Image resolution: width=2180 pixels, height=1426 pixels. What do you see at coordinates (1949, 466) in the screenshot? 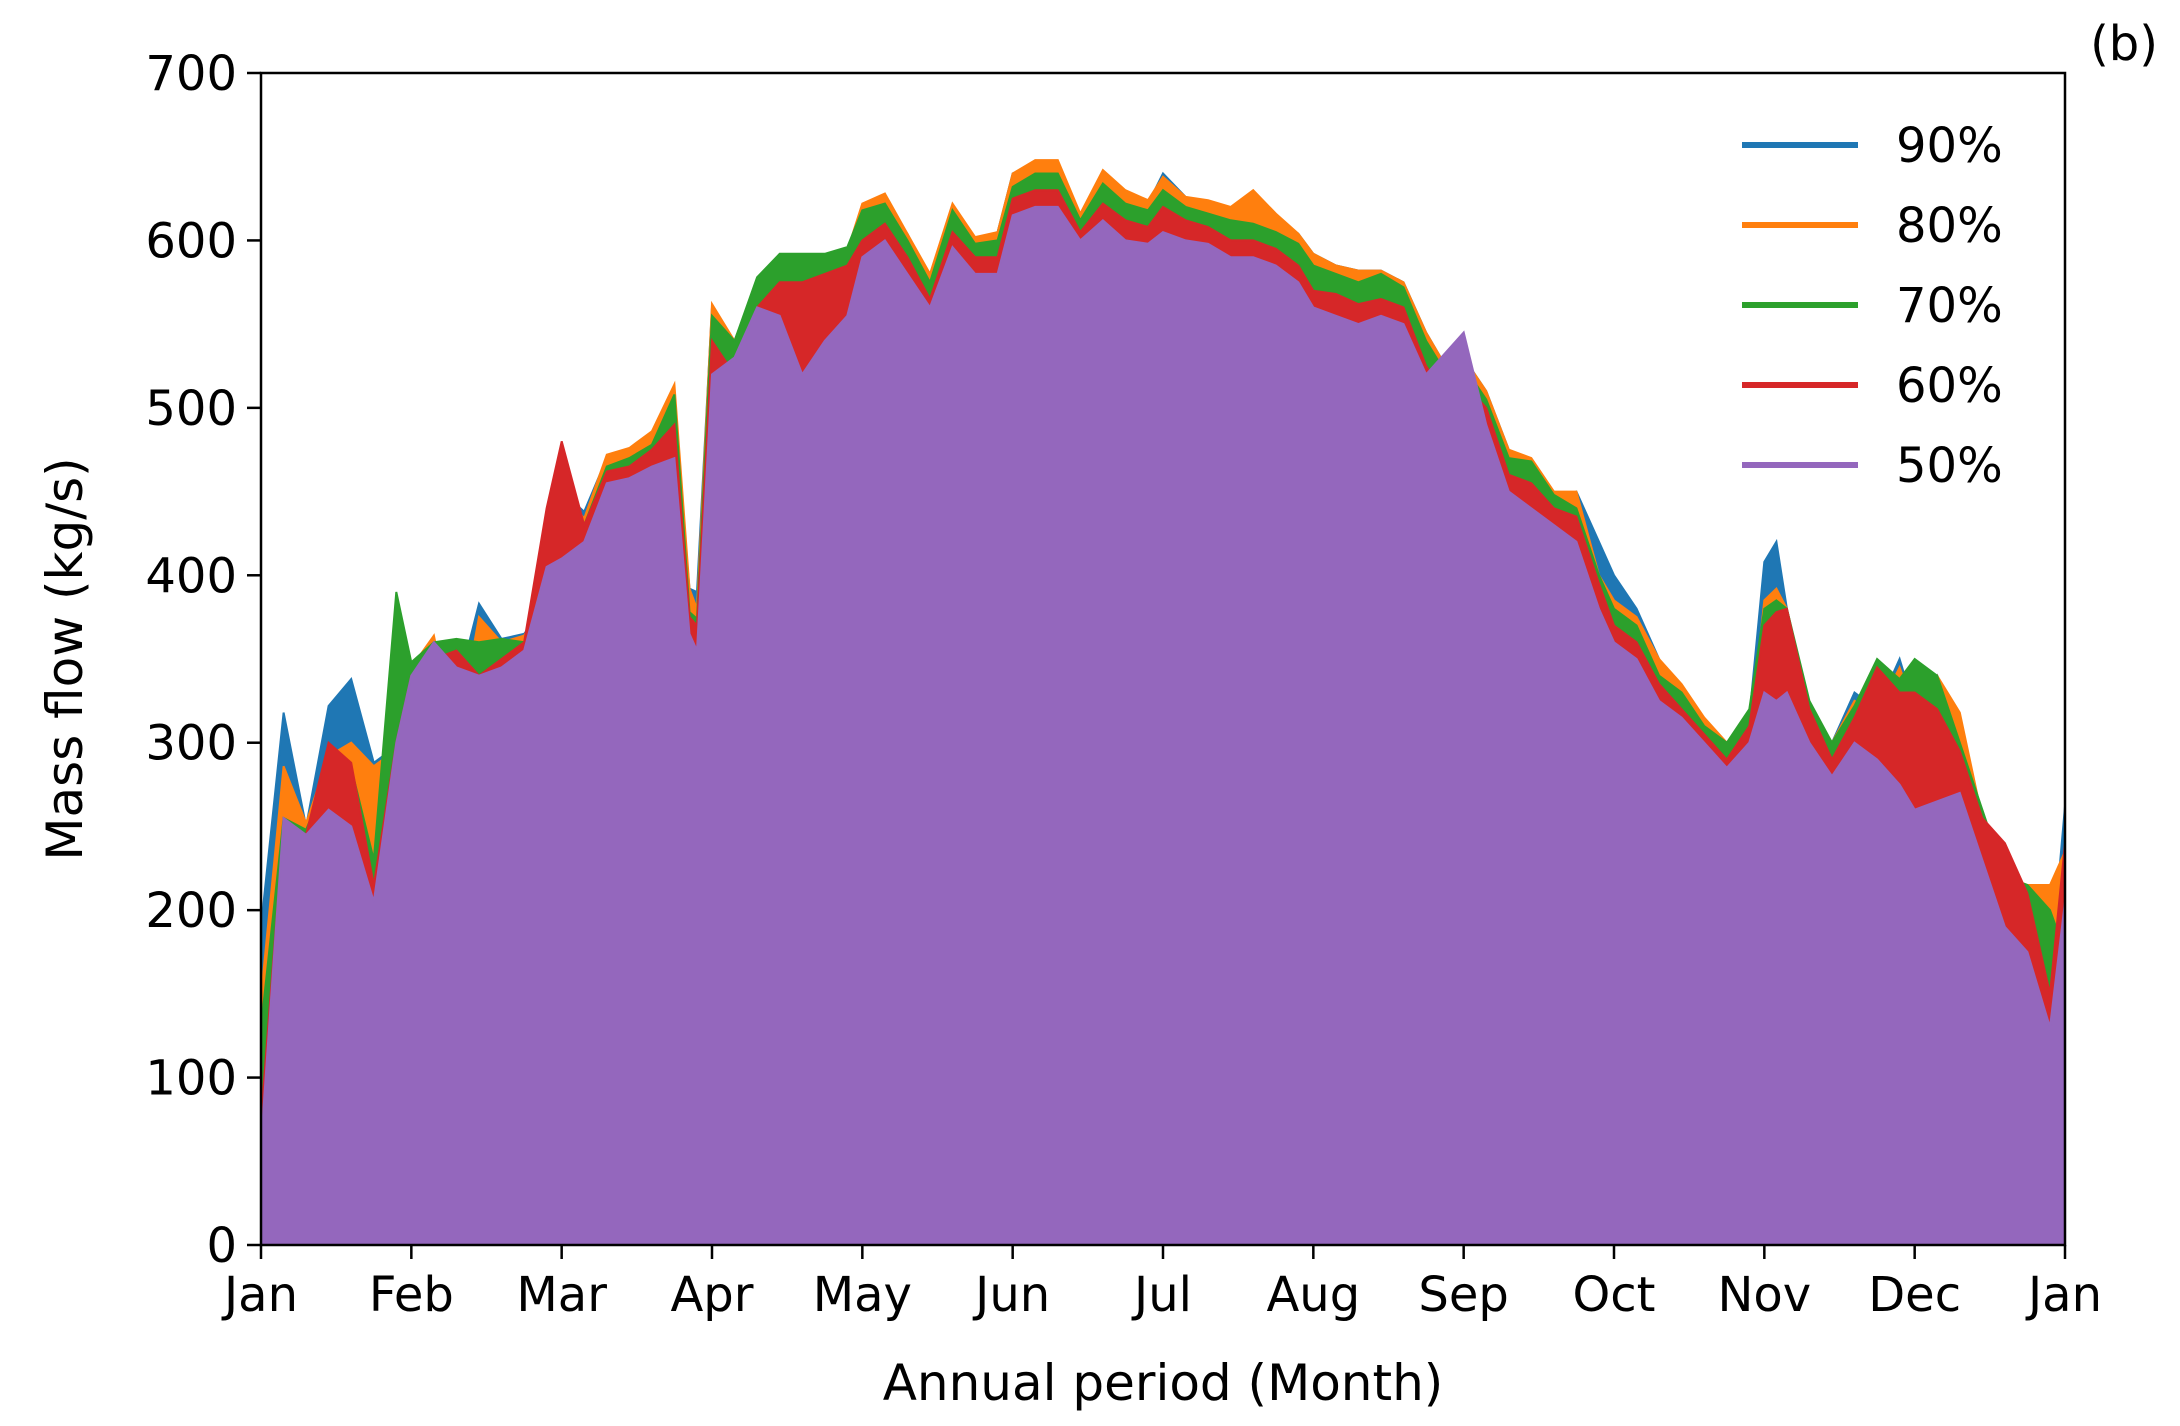
I see `legend-label-50pct: 50%` at bounding box center [1949, 466].